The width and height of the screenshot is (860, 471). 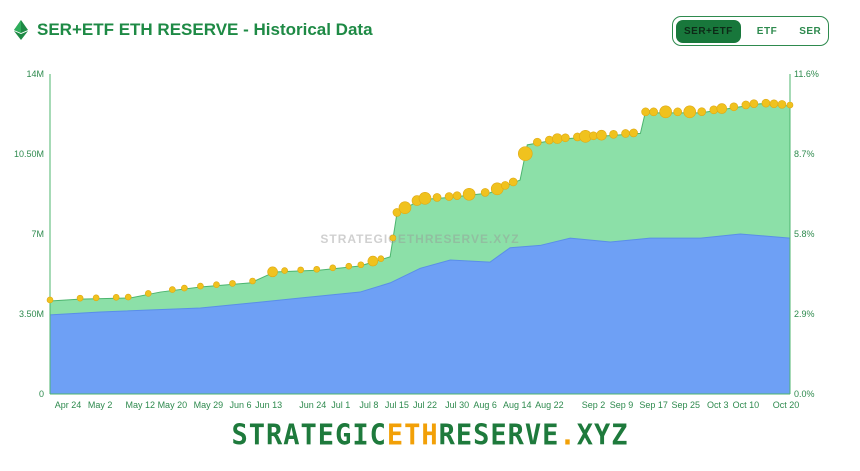 What do you see at coordinates (708, 31) in the screenshot?
I see `toggle-ser-etf: SER+ETF` at bounding box center [708, 31].